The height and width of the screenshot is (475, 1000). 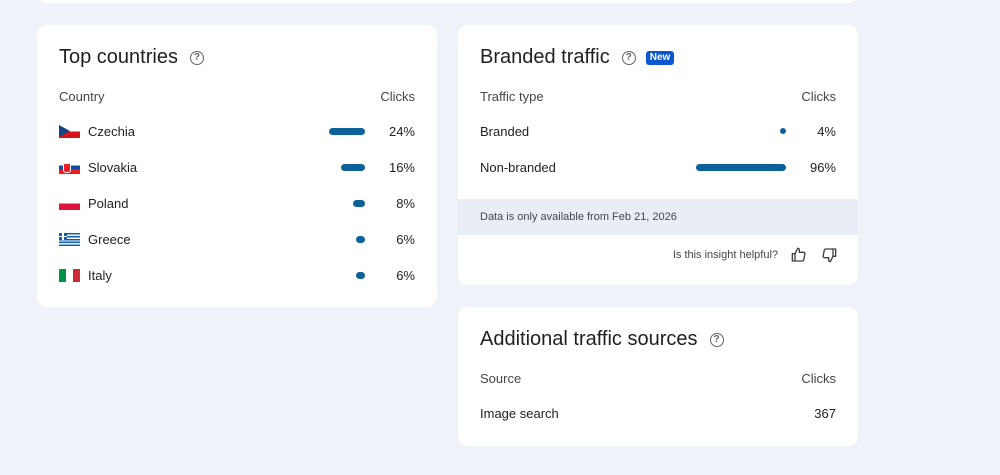 I want to click on country-name: Poland, so click(x=108, y=203).